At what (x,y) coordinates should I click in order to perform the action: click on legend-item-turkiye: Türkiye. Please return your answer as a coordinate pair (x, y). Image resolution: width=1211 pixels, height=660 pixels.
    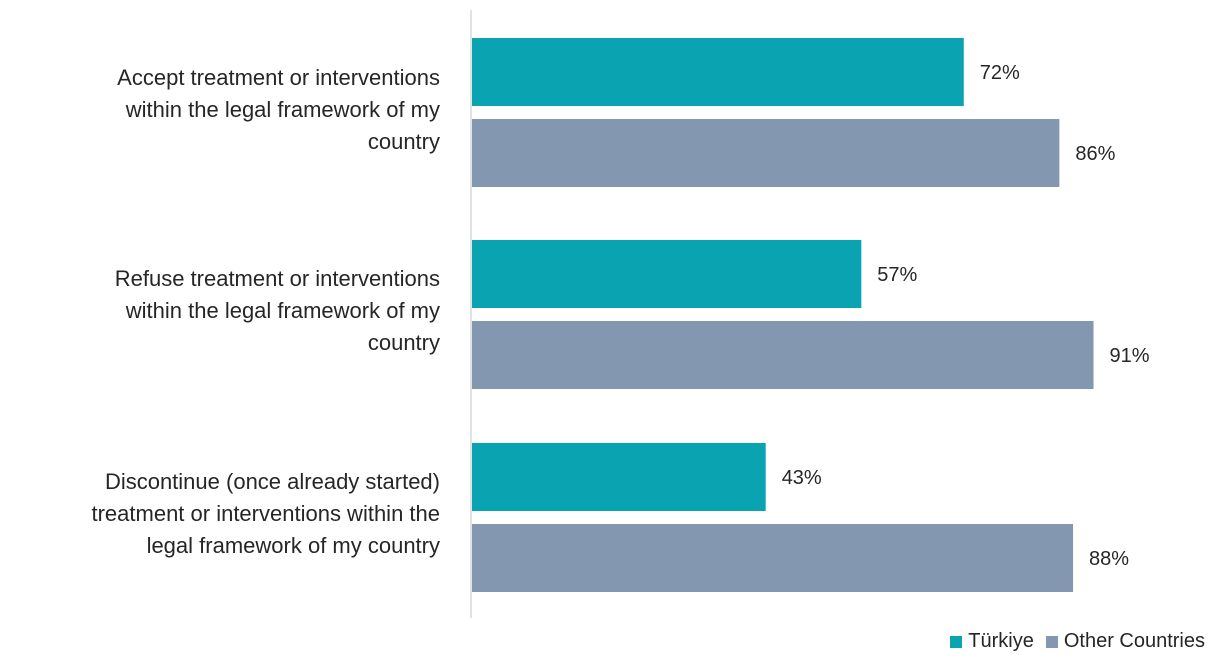
    Looking at the image, I should click on (992, 641).